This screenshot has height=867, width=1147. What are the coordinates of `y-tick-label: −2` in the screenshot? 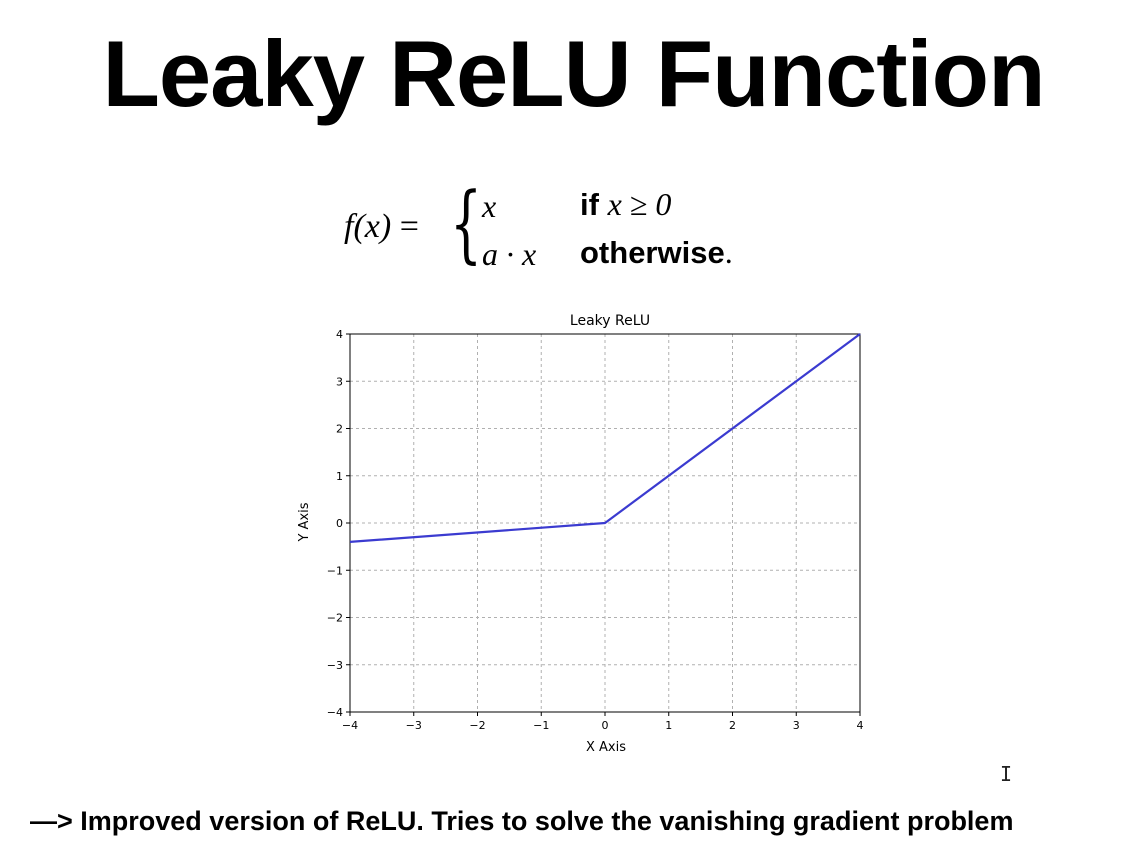 It's located at (335, 618).